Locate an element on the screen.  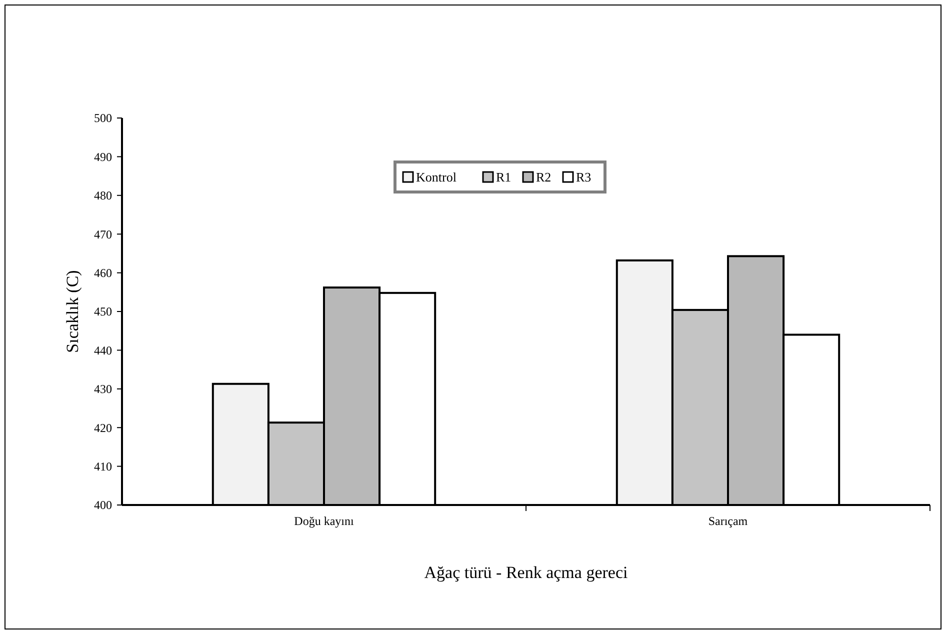
x-tick-label: Doğu kayını is located at coordinates (324, 521).